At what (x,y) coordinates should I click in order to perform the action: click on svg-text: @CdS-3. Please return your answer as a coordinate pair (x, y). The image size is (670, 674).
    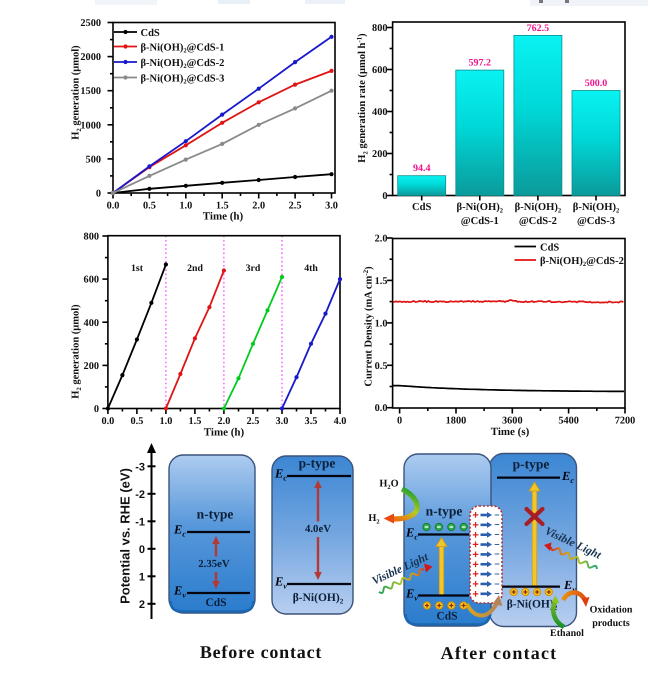
    Looking at the image, I should click on (596, 221).